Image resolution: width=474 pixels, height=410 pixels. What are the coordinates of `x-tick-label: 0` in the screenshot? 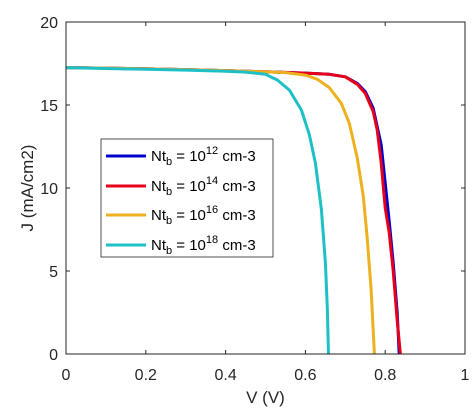 It's located at (66, 375).